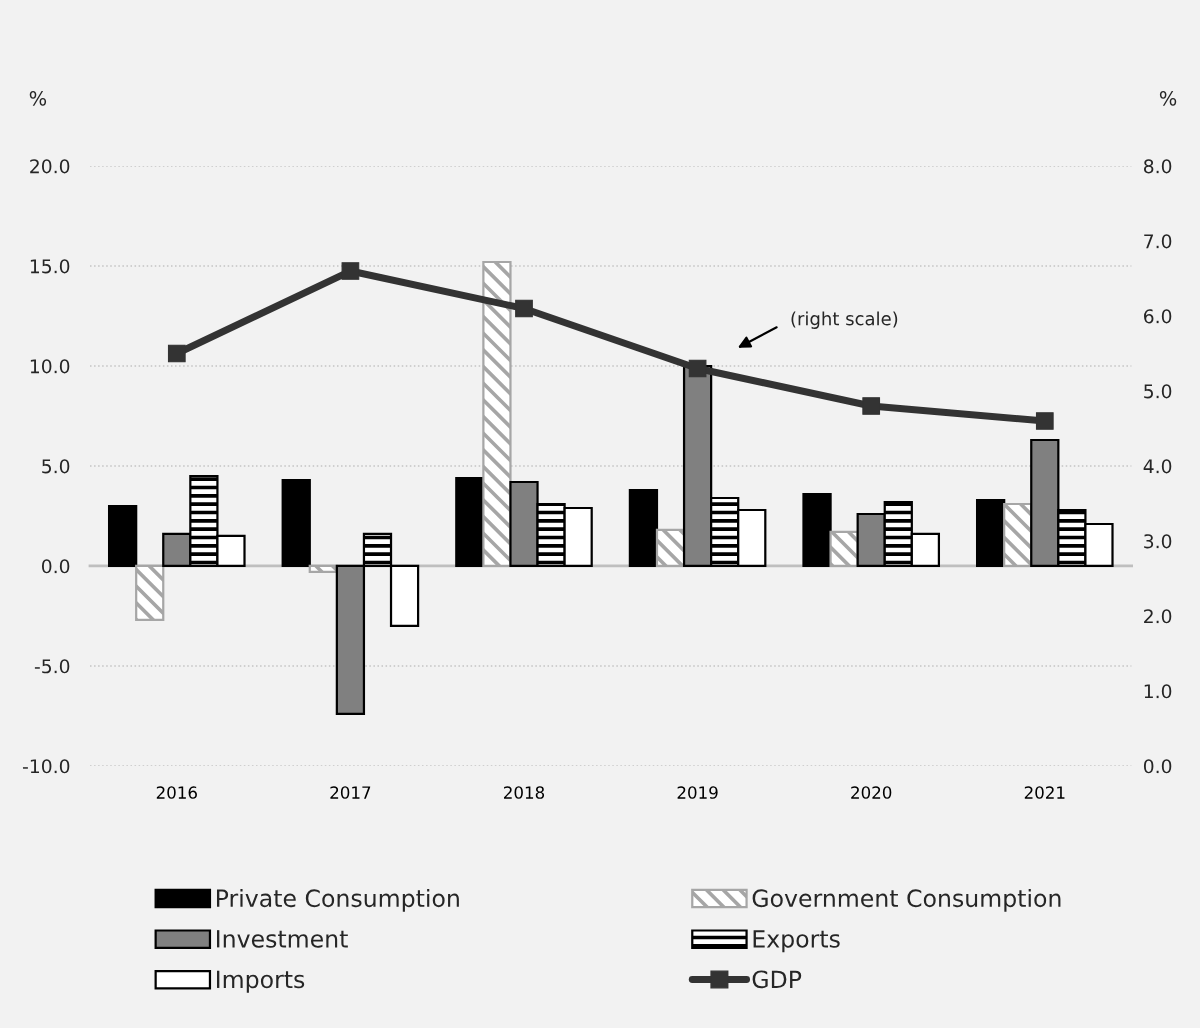 The image size is (1200, 1028). What do you see at coordinates (1044, 792) in the screenshot?
I see `x-tick-label: 2021` at bounding box center [1044, 792].